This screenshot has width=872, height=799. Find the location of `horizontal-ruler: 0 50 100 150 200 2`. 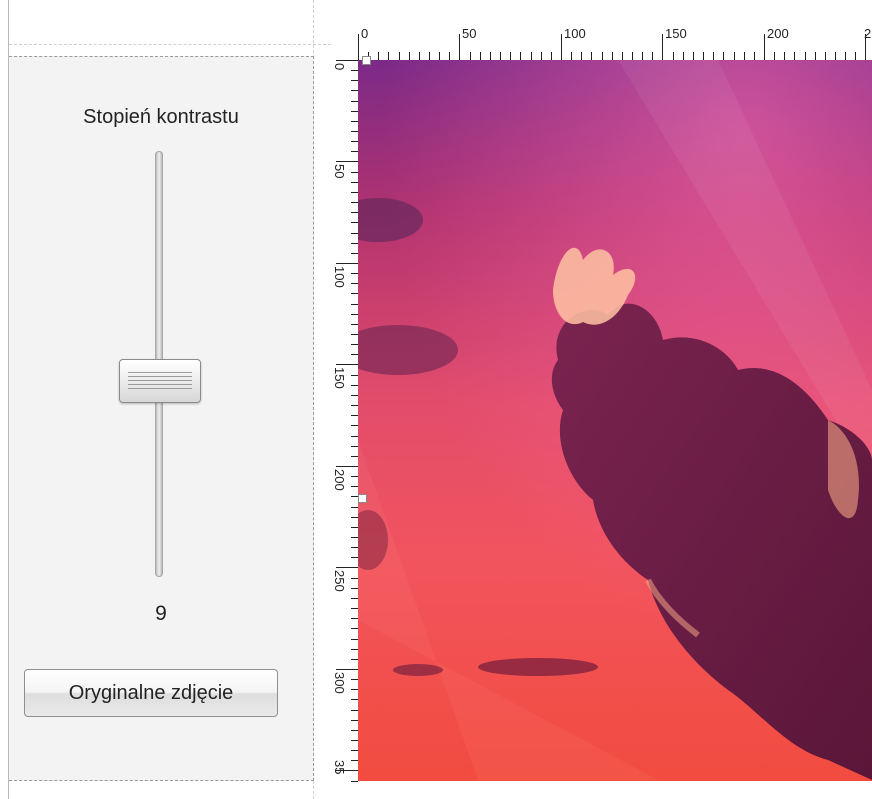

horizontal-ruler: 0 50 100 150 200 2 is located at coordinates (615, 43).